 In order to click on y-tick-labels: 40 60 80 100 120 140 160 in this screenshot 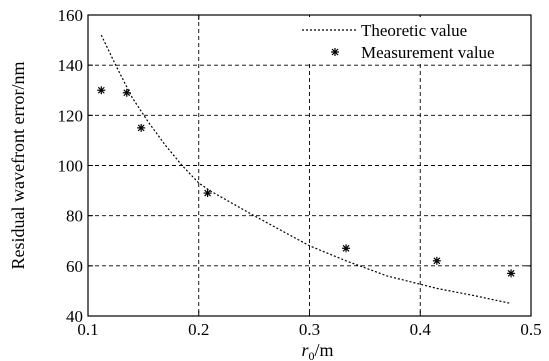, I will do `click(71, 166)`.